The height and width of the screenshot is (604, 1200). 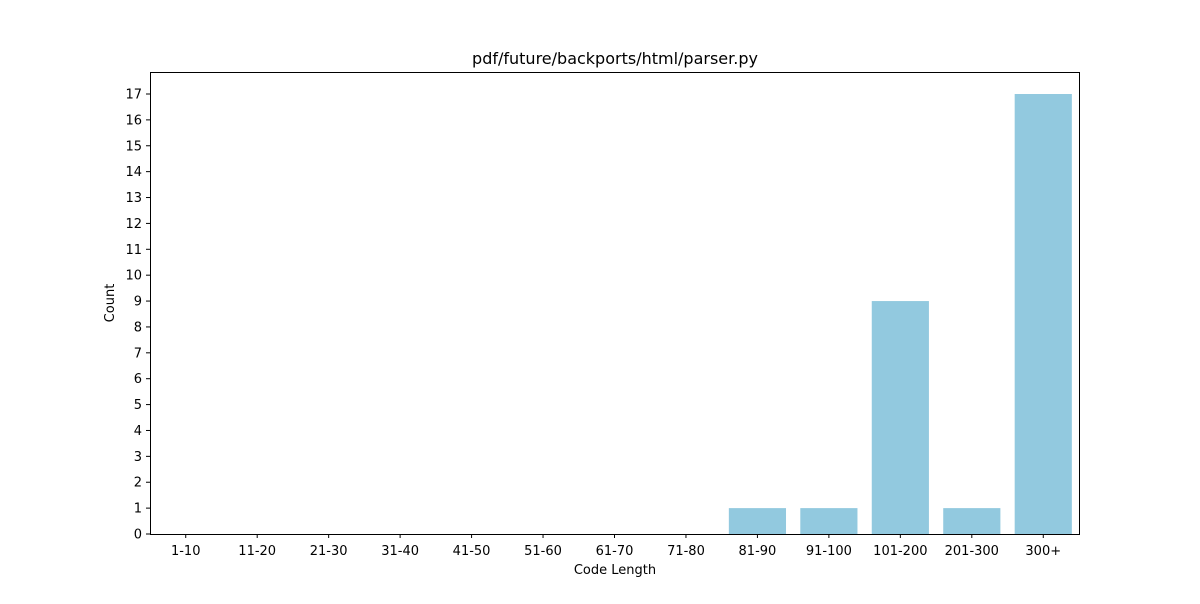 What do you see at coordinates (133, 172) in the screenshot?
I see `y-tick-label: 14` at bounding box center [133, 172].